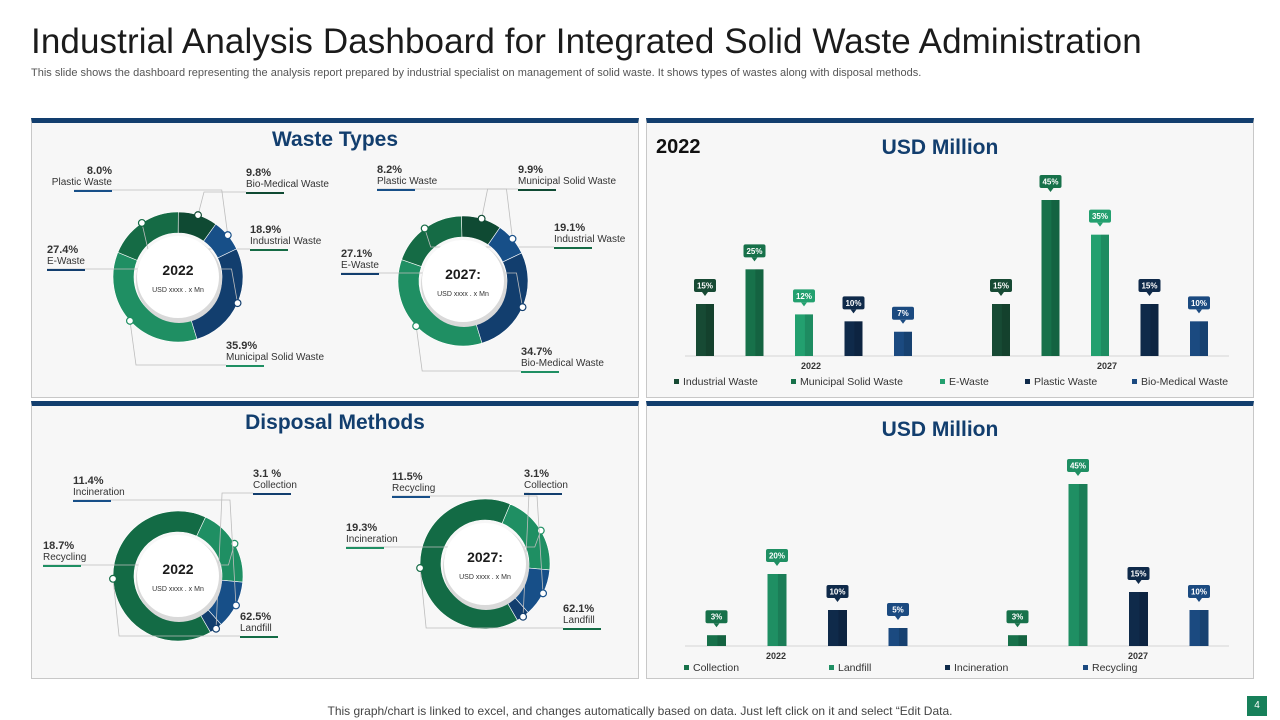 The width and height of the screenshot is (1280, 720). I want to click on waste-types-title: Waste Types, so click(335, 139).